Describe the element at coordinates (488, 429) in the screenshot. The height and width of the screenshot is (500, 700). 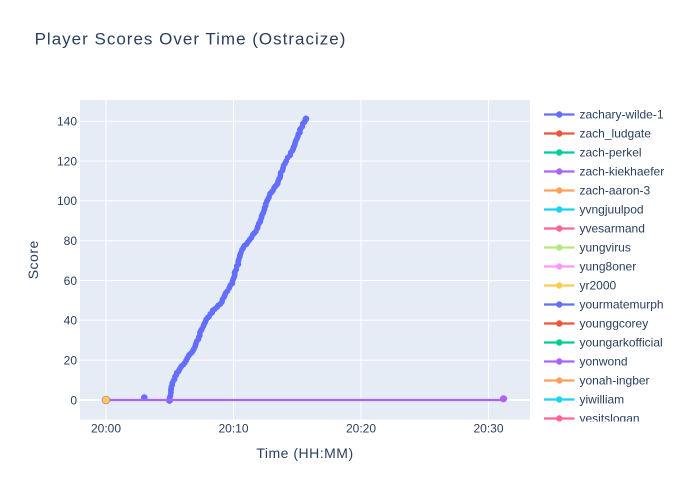
I see `svg-text: 20:30` at that location.